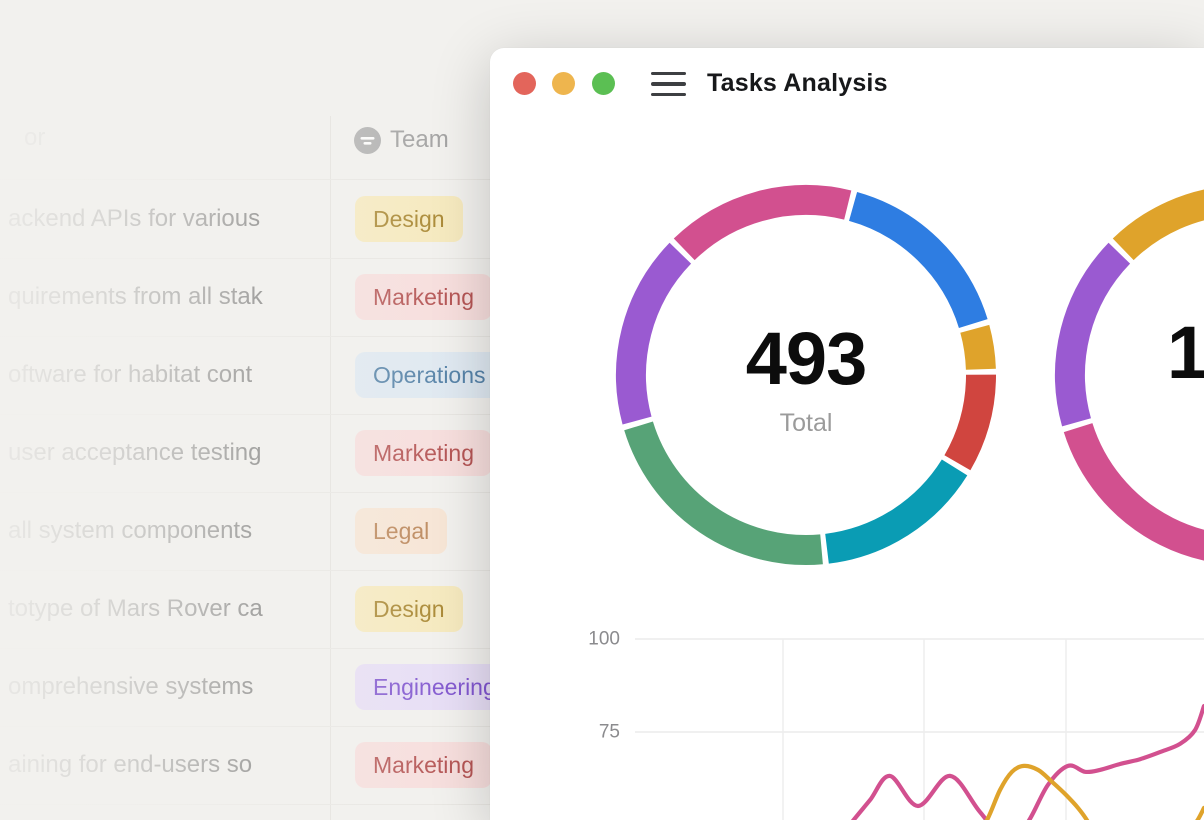  Describe the element at coordinates (918, 260) in the screenshot. I see `donut-segment-blue` at that location.